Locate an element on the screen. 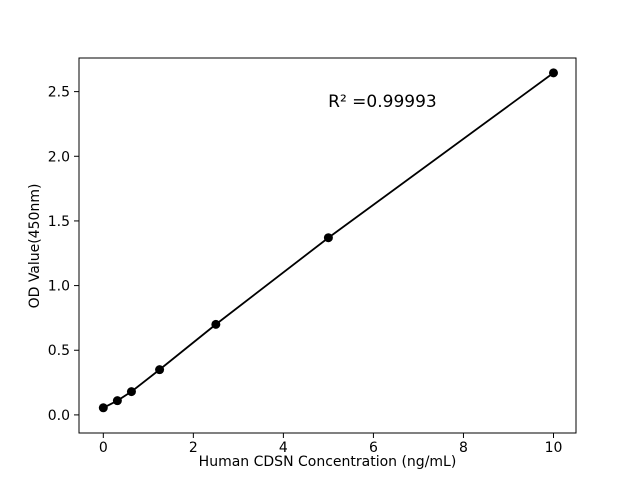  x-tick-label: 4 is located at coordinates (283, 448).